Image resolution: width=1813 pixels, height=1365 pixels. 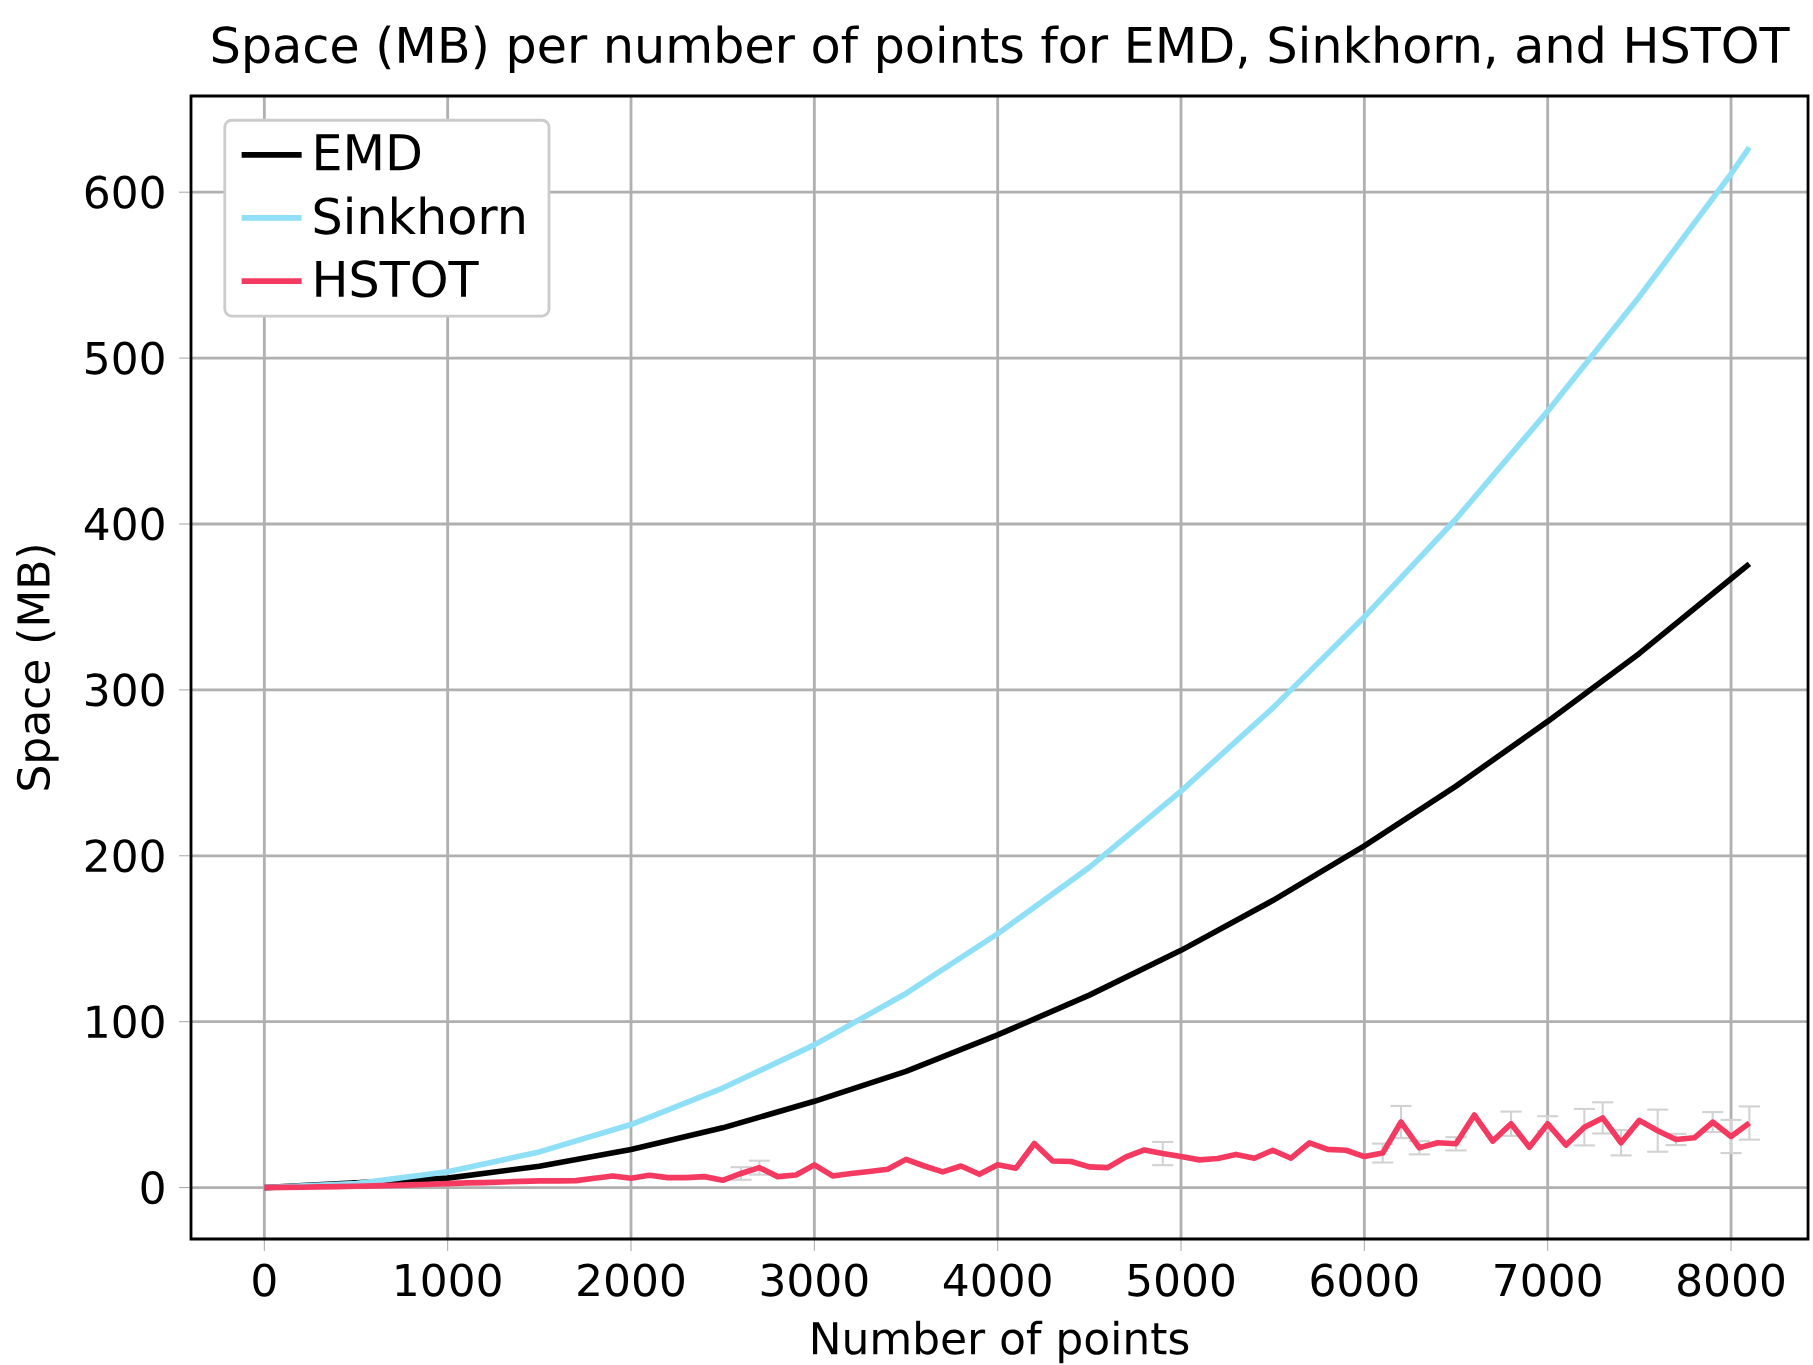 What do you see at coordinates (368, 152) in the screenshot?
I see `legend-label: EMD` at bounding box center [368, 152].